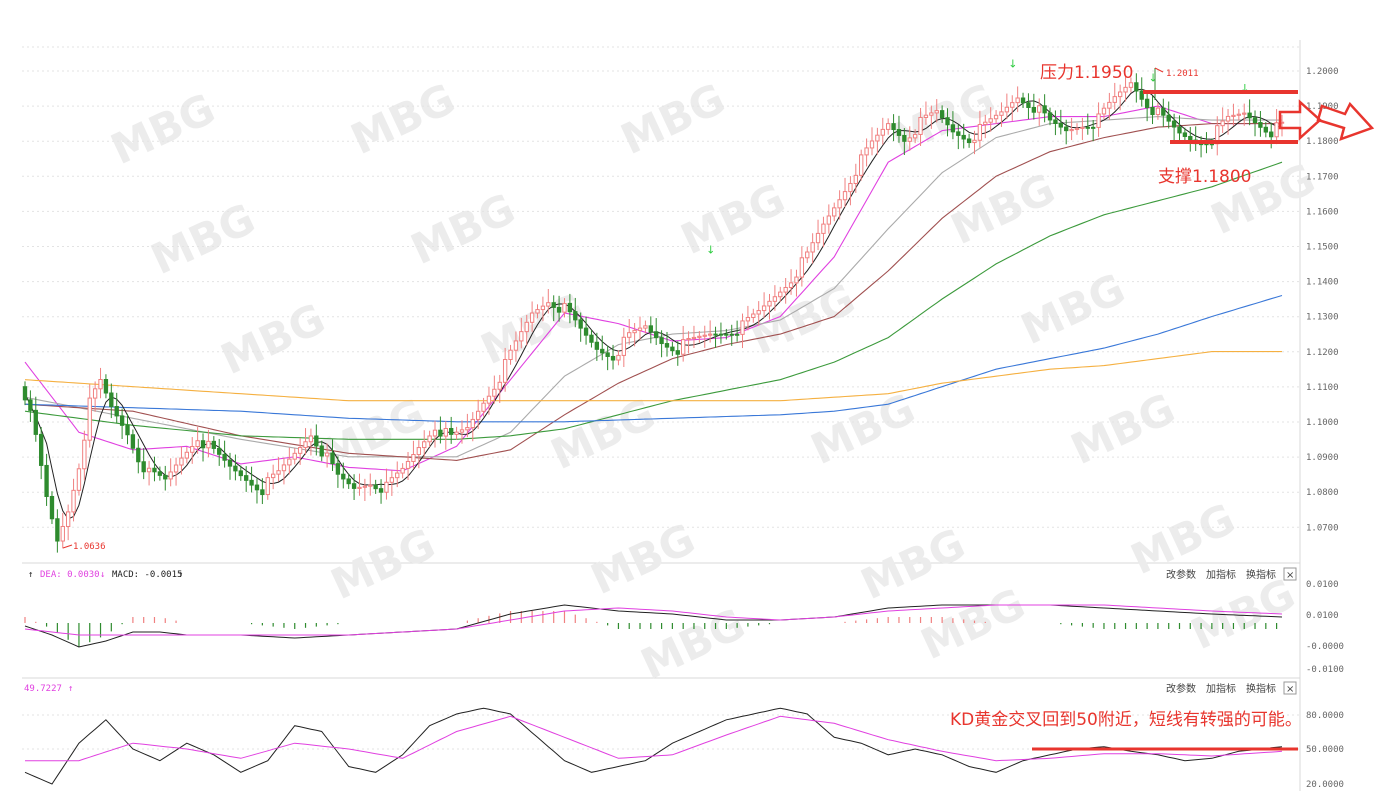  Describe the element at coordinates (1322, 585) in the screenshot. I see `macd-y-tick-label: 0.0100` at that location.